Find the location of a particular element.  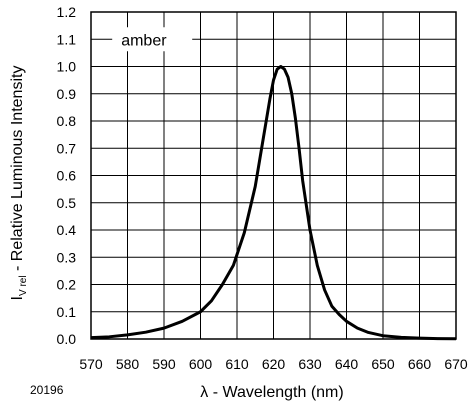

x-axis-title: λ - Wavelength (nm) is located at coordinates (271, 392).